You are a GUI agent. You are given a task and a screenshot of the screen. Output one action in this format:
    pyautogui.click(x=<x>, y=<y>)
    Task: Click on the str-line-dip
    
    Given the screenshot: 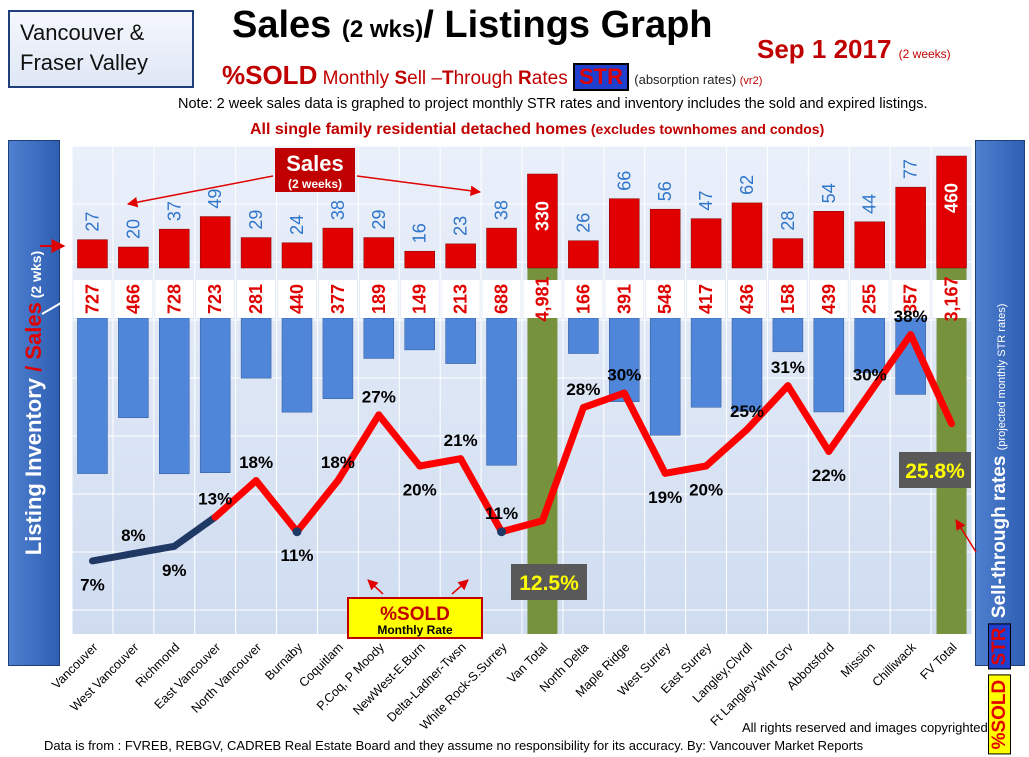 What is the action you would take?
    pyautogui.click(x=502, y=532)
    